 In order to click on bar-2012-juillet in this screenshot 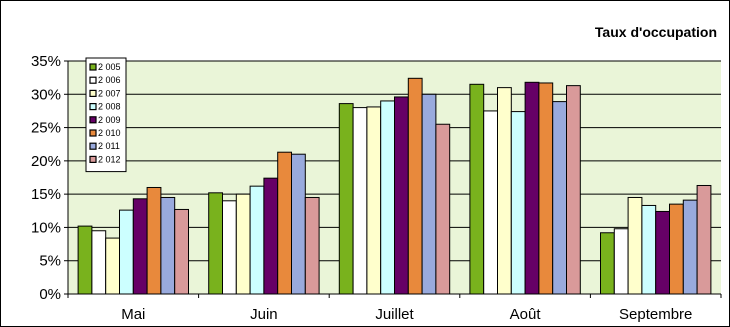, I will do `click(443, 209)`.